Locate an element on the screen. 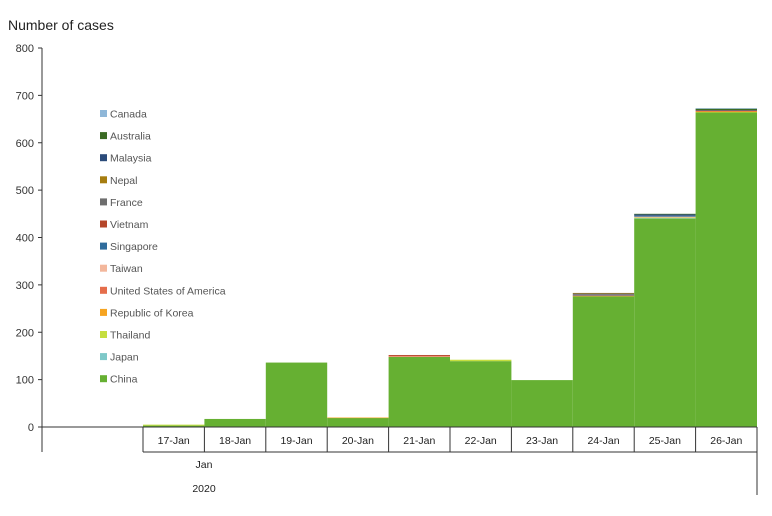 The image size is (772, 516). bar-segment-australia-26-jan is located at coordinates (726, 109).